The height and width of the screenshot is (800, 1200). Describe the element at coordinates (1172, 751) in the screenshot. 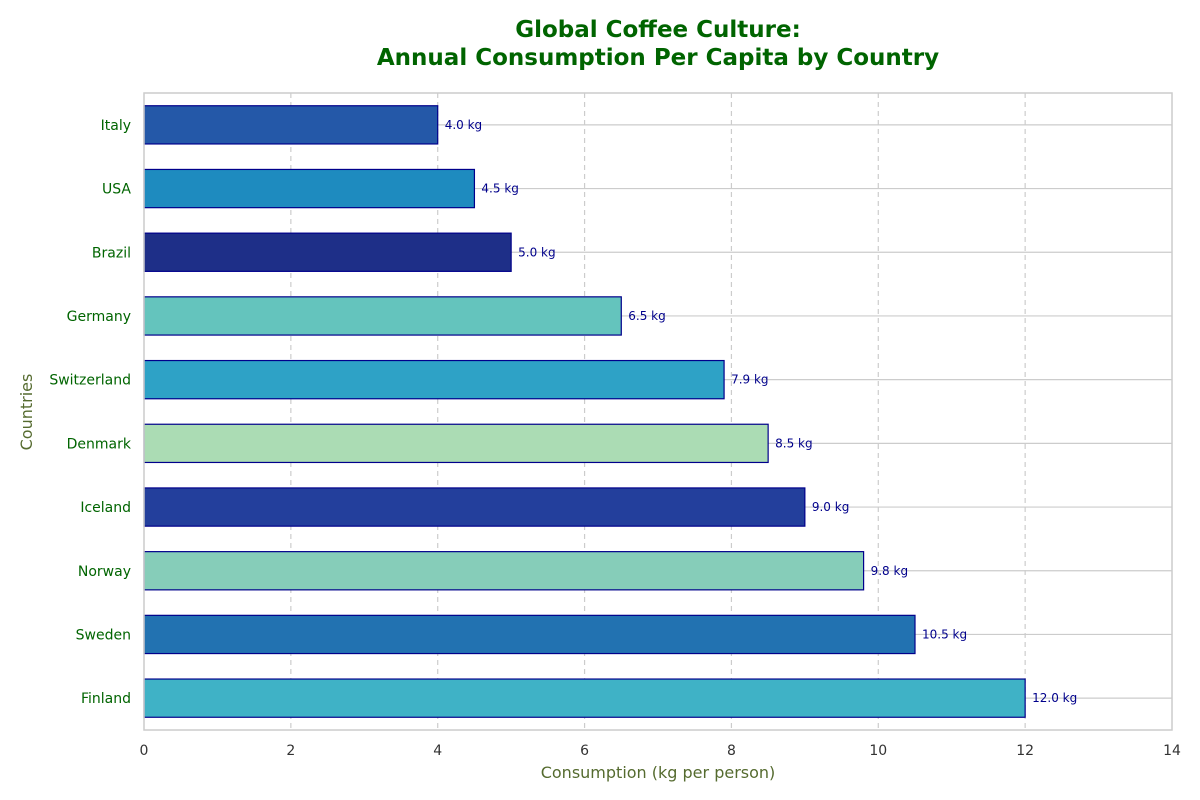

I see `x-tick-label: 14` at that location.